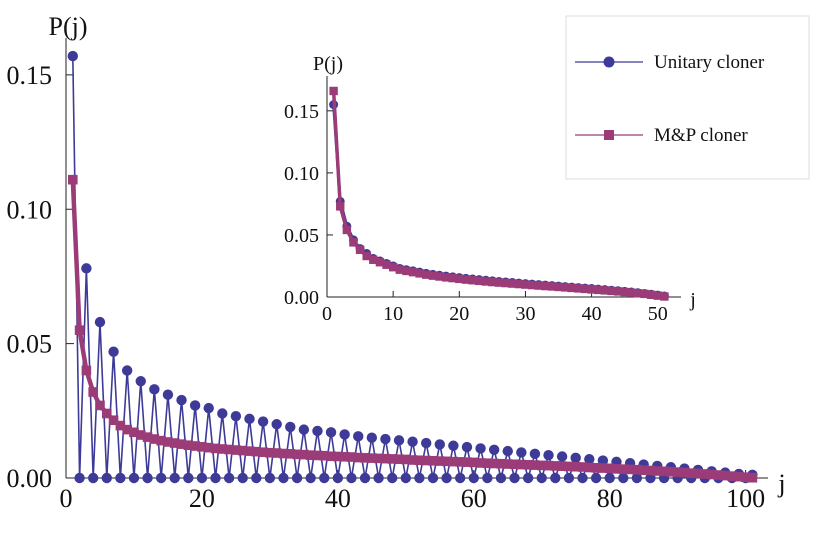 The image size is (830, 533). Describe the element at coordinates (301, 112) in the screenshot. I see `inset-y-tick-label: 0.15` at that location.